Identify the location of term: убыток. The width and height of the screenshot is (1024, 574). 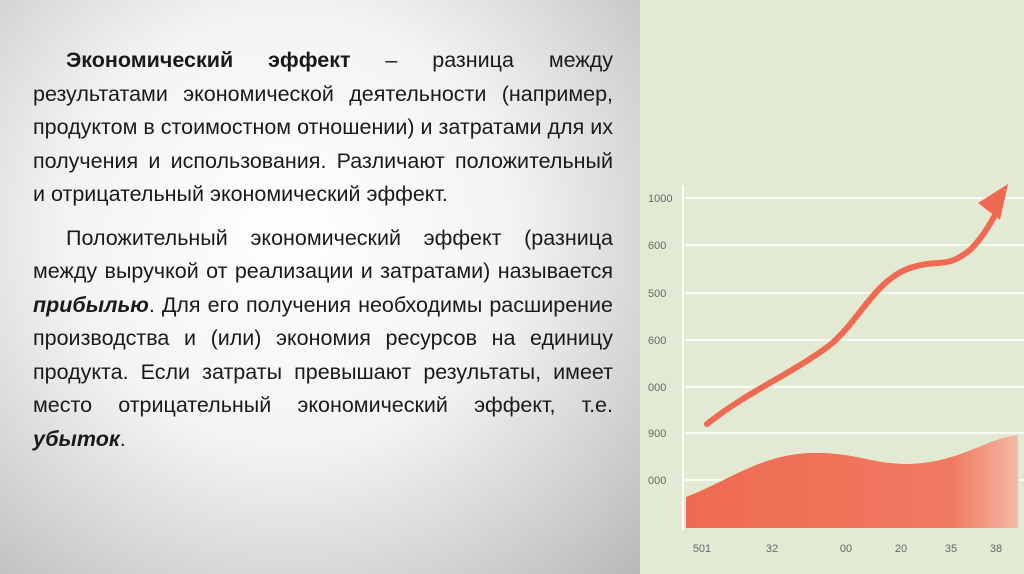
(76, 438).